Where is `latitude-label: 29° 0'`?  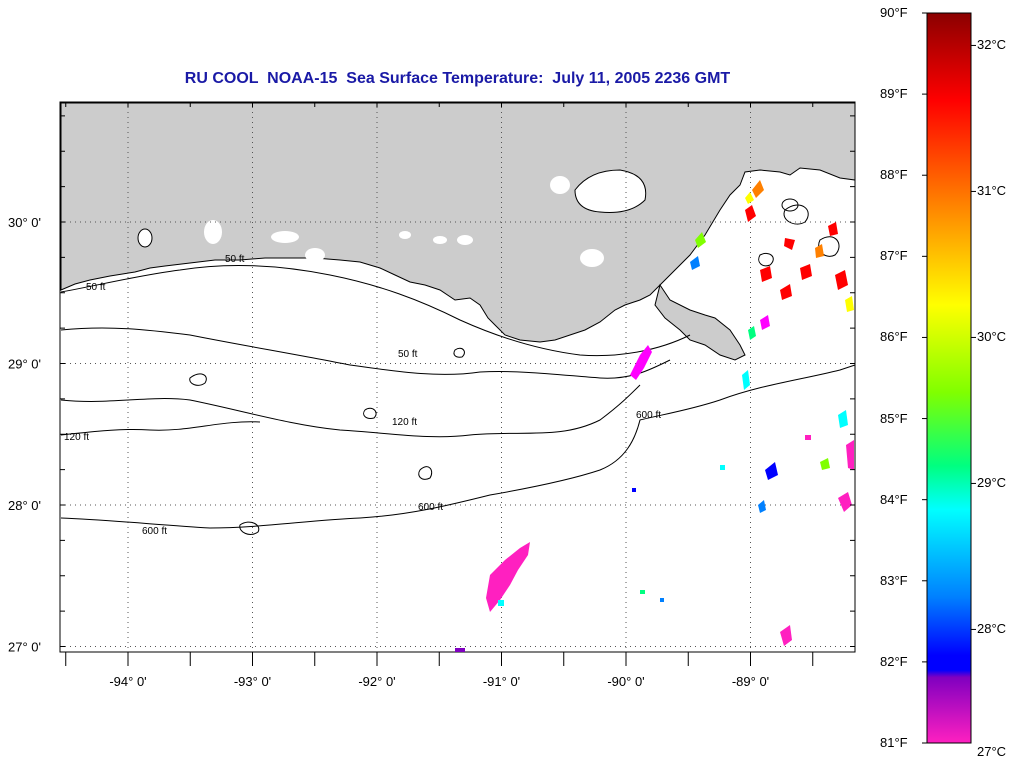 latitude-label: 29° 0' is located at coordinates (24, 364).